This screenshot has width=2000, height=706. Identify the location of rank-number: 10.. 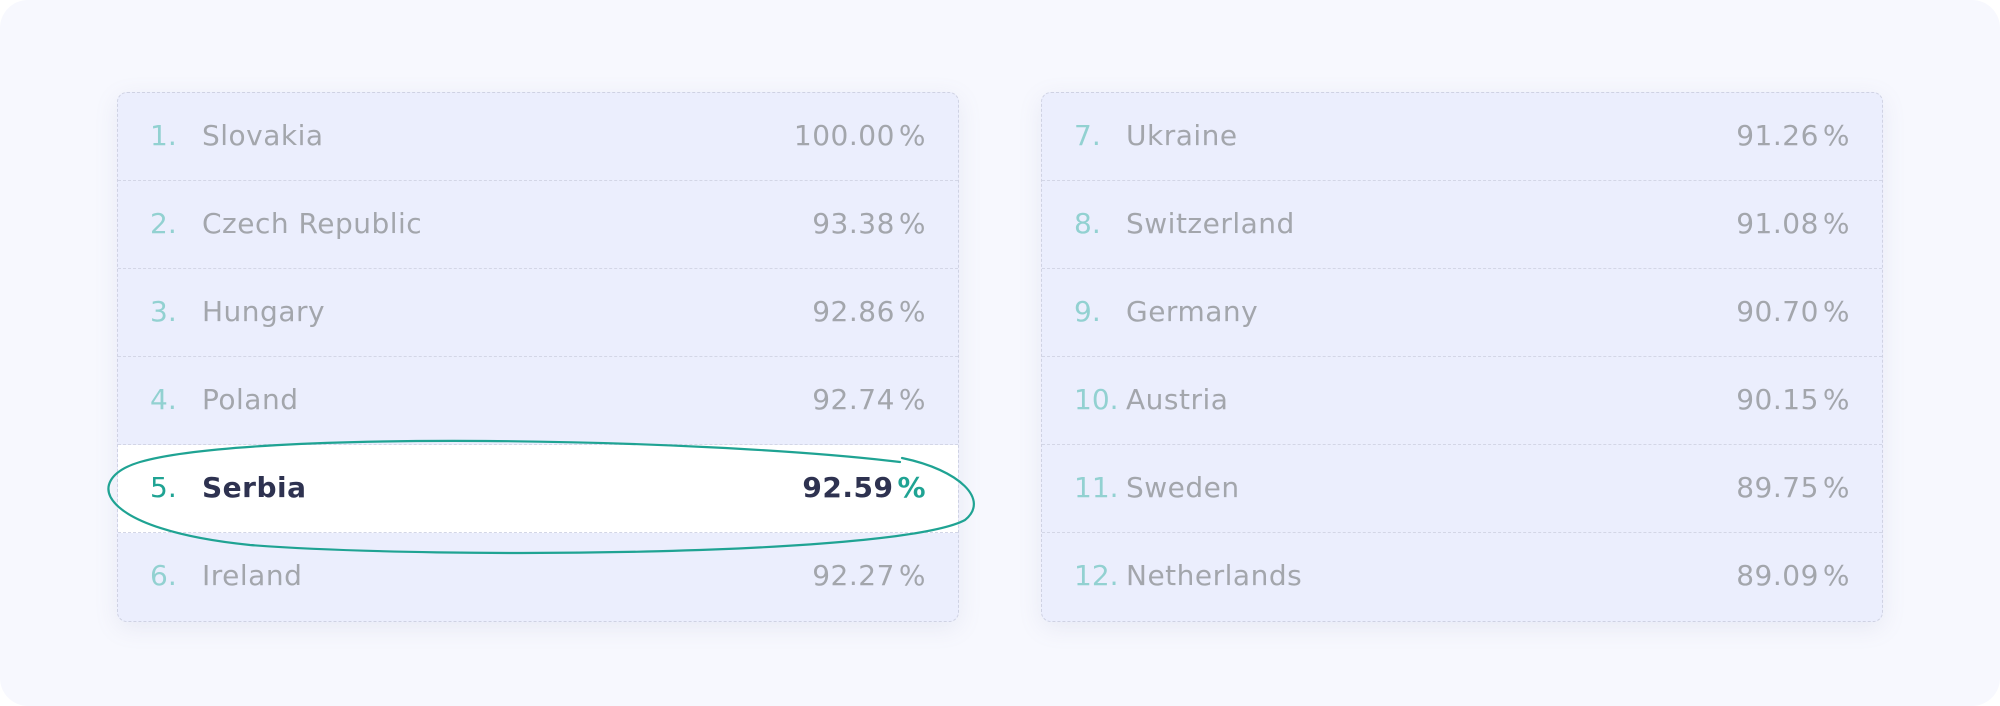
(1096, 399).